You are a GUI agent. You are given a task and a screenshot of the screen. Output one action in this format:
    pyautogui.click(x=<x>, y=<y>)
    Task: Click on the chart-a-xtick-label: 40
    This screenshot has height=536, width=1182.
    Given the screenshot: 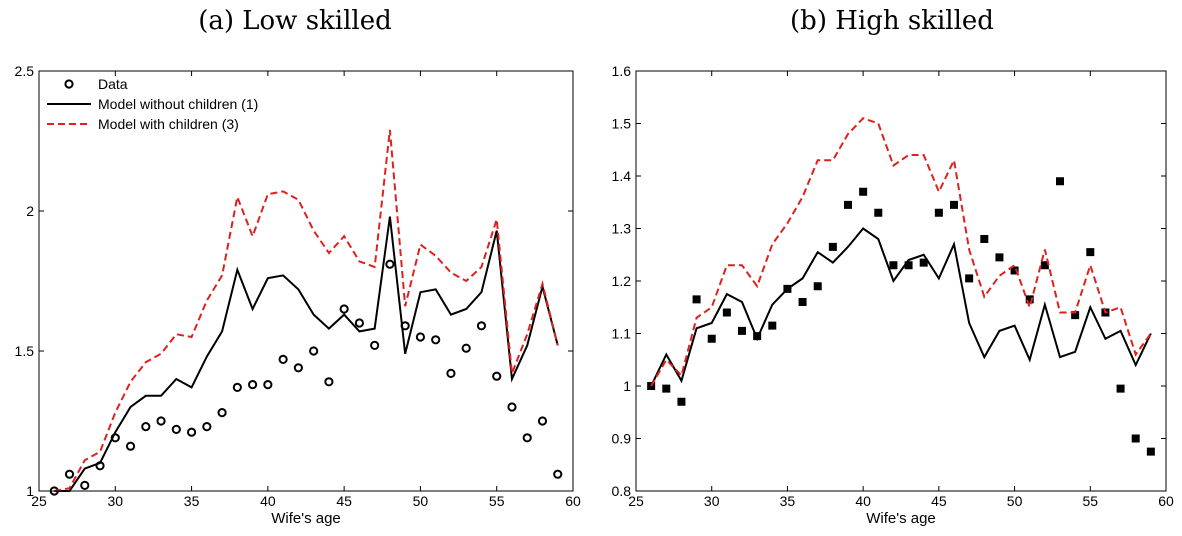 What is the action you would take?
    pyautogui.click(x=268, y=501)
    